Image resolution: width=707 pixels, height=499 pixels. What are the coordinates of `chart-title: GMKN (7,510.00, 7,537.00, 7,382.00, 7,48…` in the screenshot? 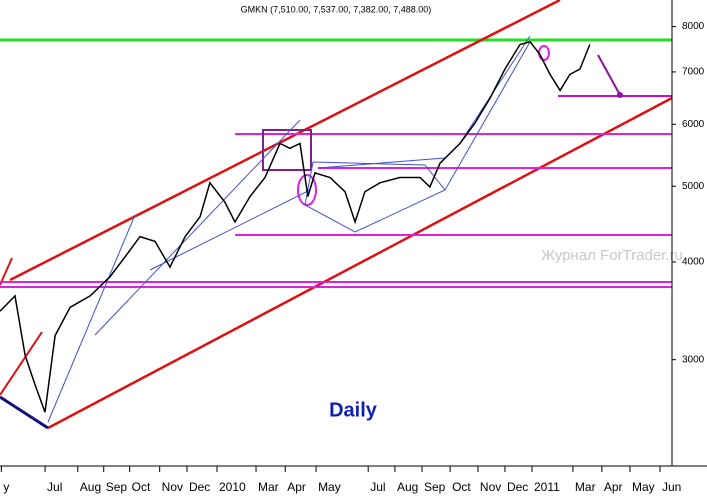 It's located at (336, 9).